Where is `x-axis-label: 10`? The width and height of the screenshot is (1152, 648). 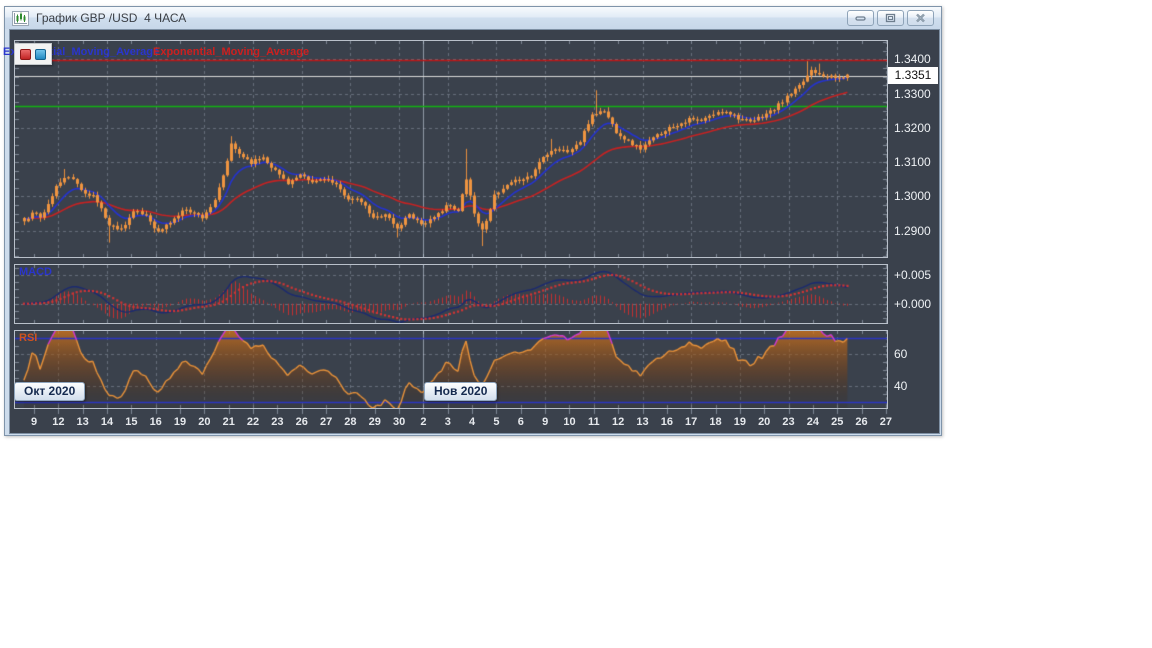
x-axis-label: 10 is located at coordinates (569, 422).